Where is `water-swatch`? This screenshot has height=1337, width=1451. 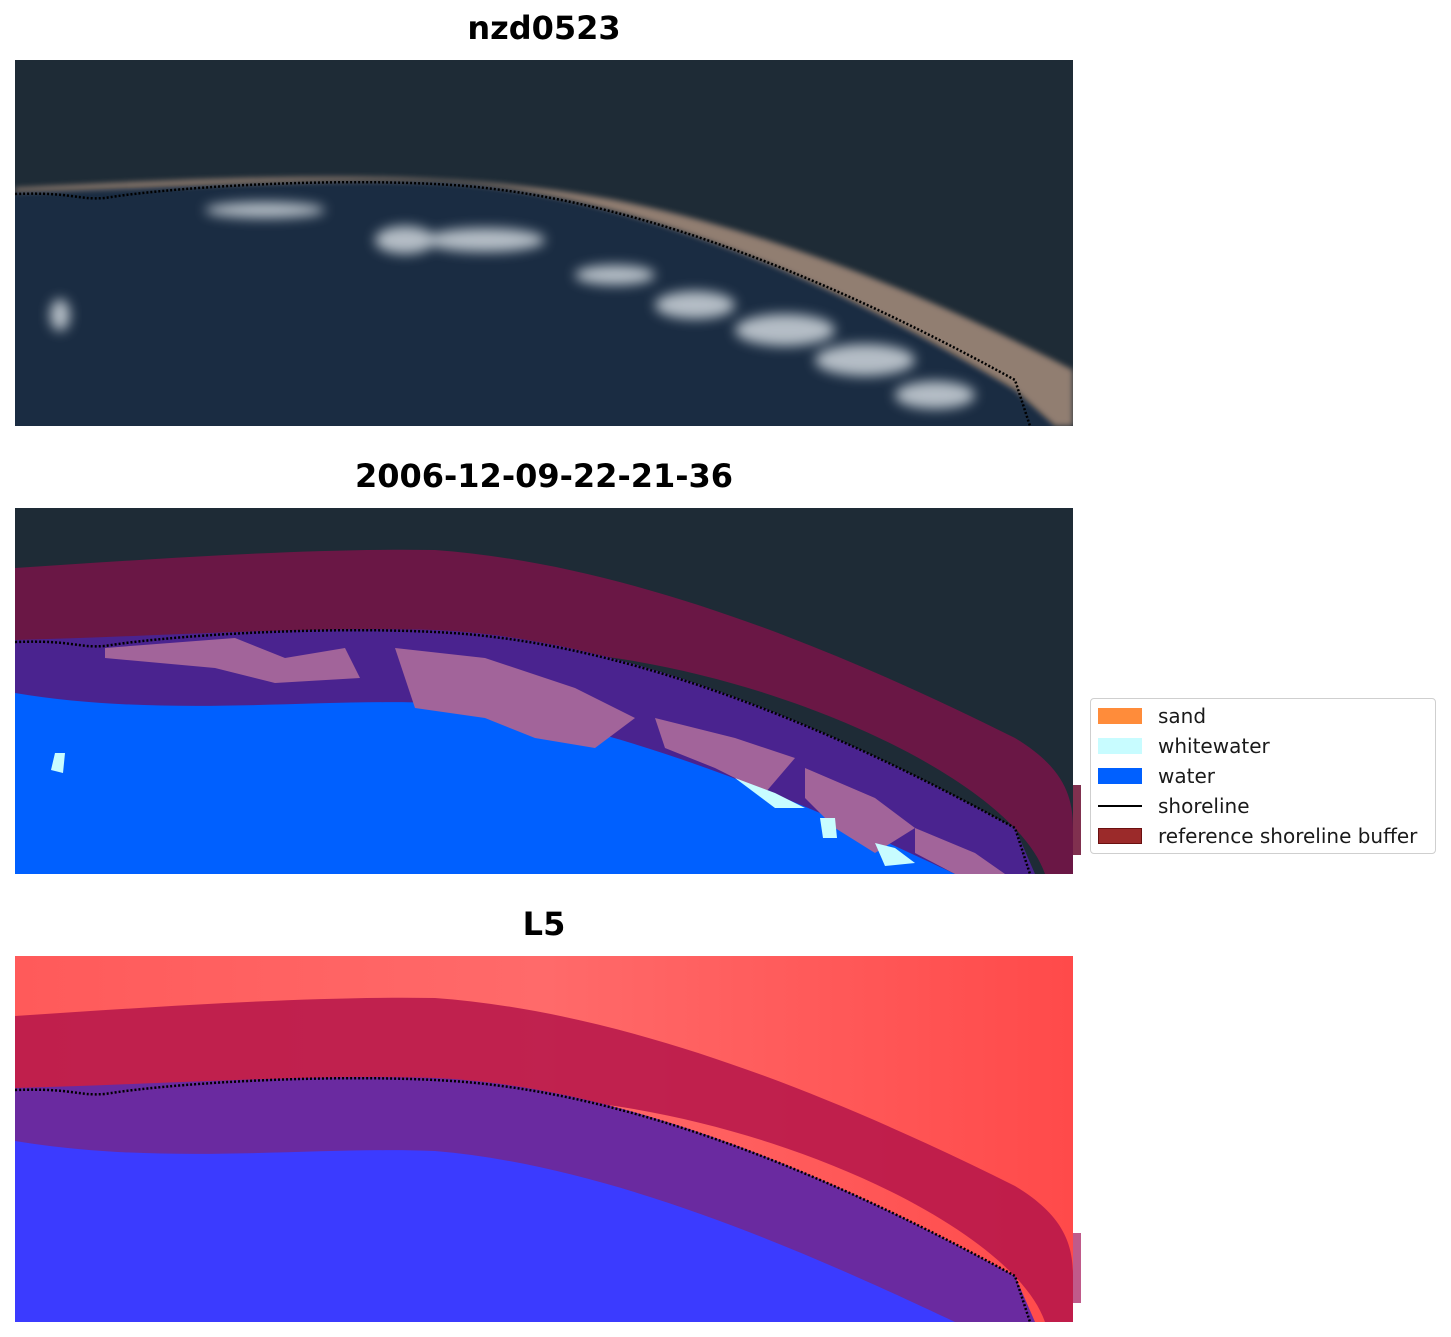
water-swatch is located at coordinates (1120, 776).